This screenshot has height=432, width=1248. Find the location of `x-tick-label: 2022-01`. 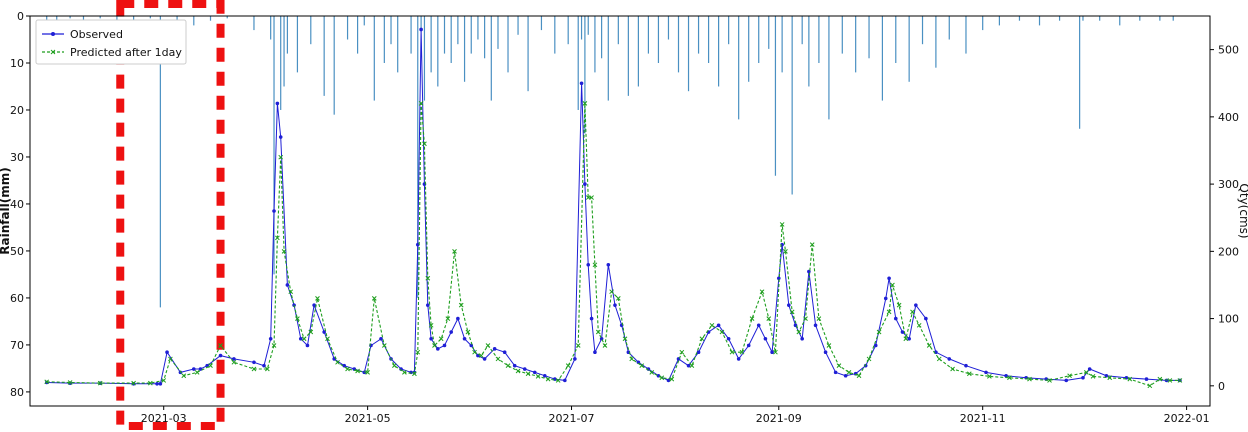

x-tick-label: 2022-01 is located at coordinates (1187, 418).